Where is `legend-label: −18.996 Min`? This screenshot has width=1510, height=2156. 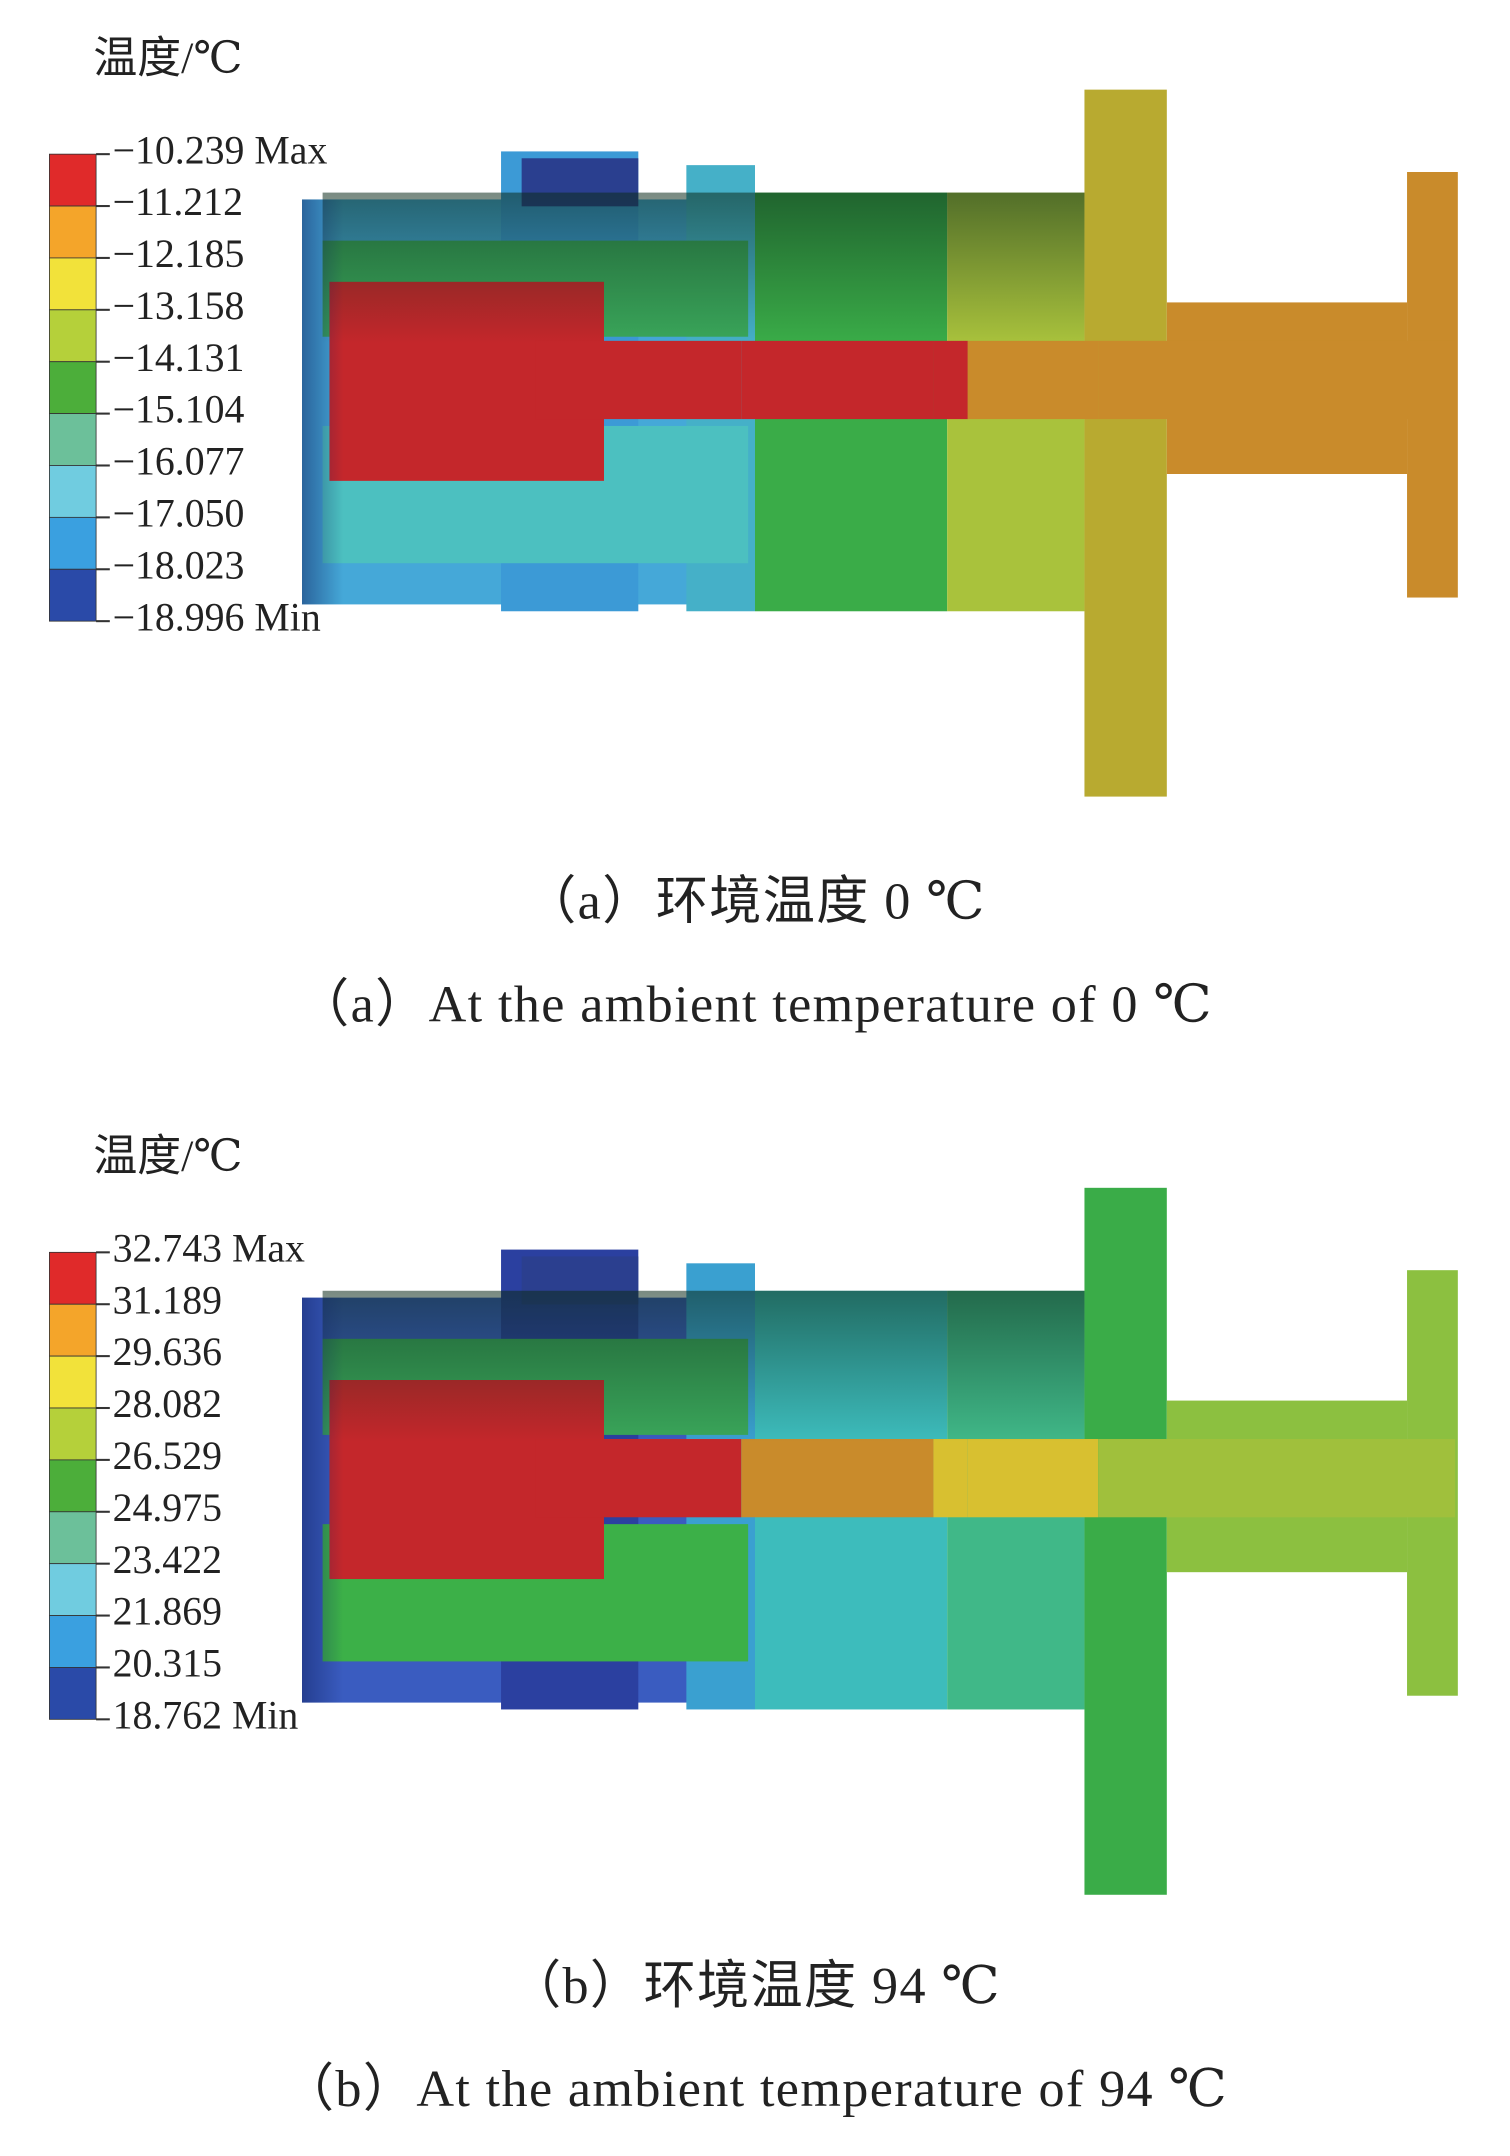 legend-label: −18.996 Min is located at coordinates (217, 617).